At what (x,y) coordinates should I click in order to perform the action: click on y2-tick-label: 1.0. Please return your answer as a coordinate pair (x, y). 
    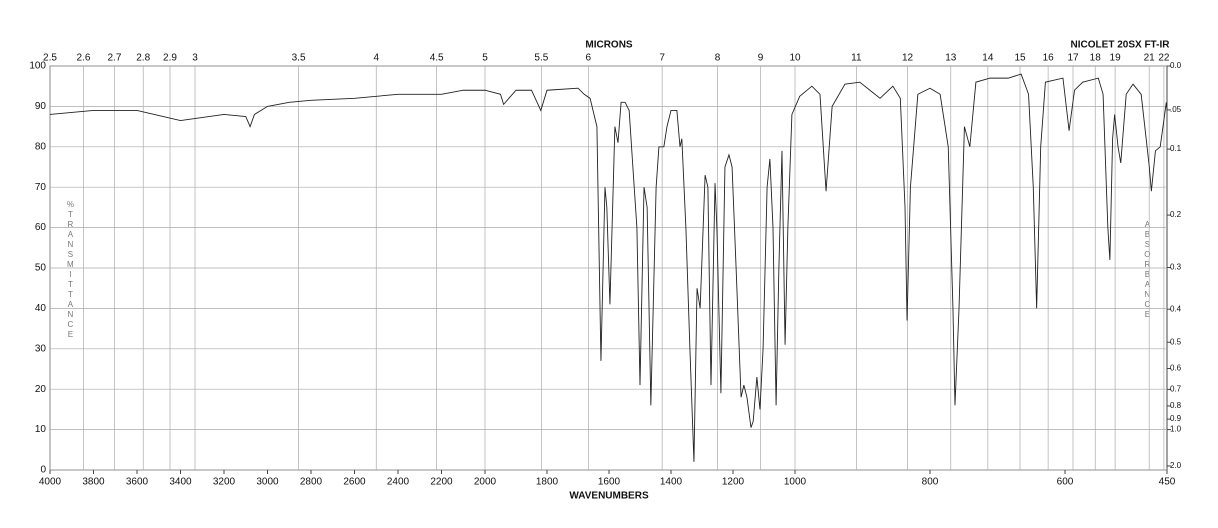
    Looking at the image, I should click on (1176, 429).